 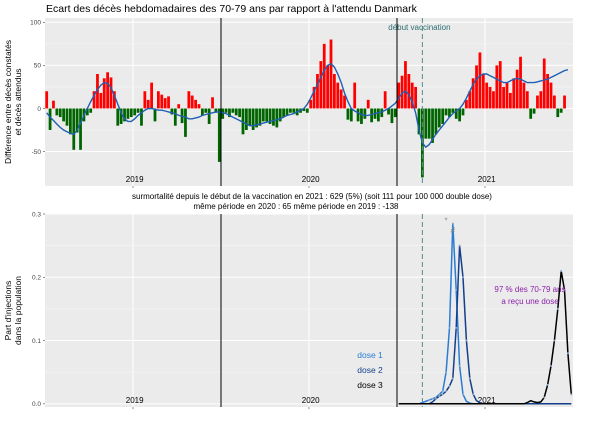 I want to click on year-label: 2021, so click(x=487, y=400).